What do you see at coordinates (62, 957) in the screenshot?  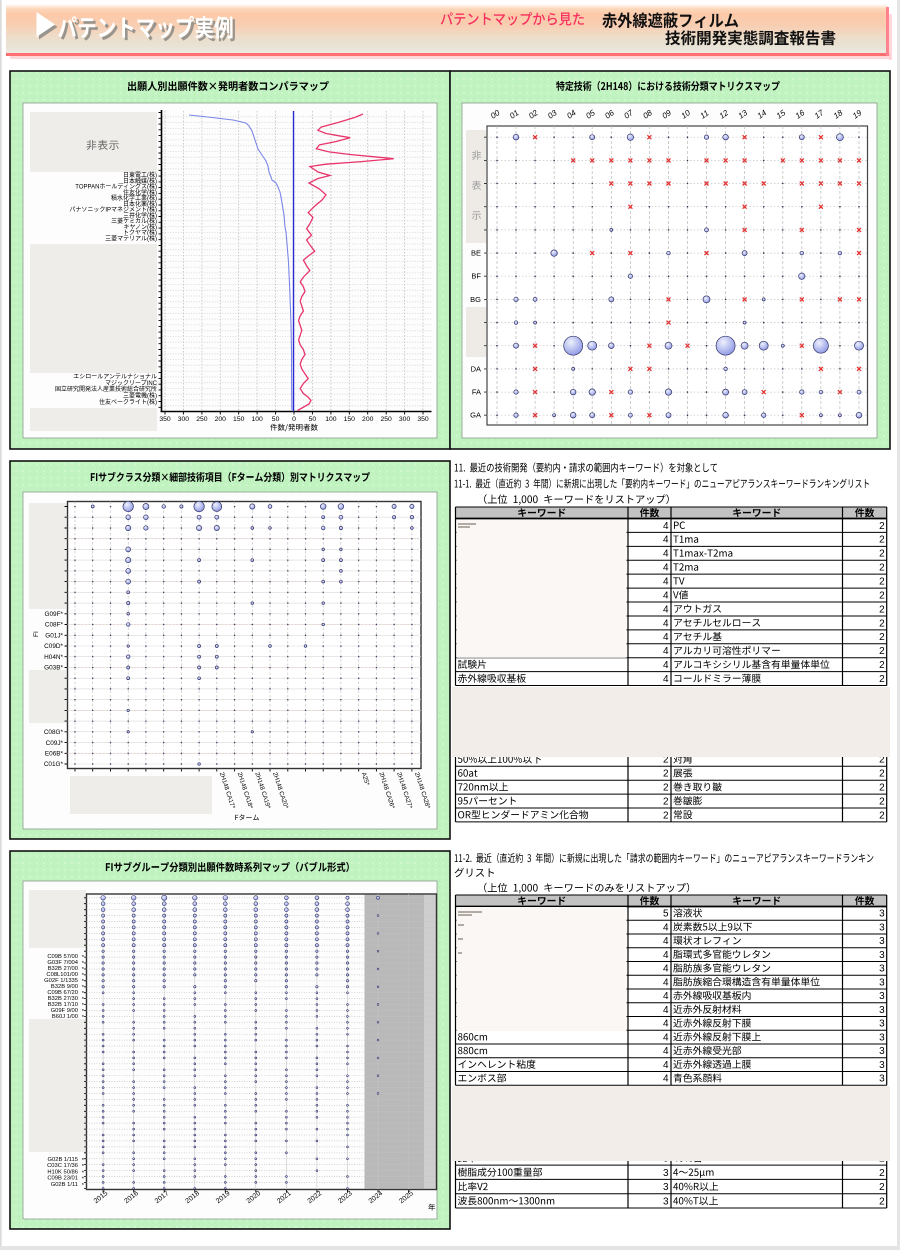 I see `svg-text: C09B 57/00` at bounding box center [62, 957].